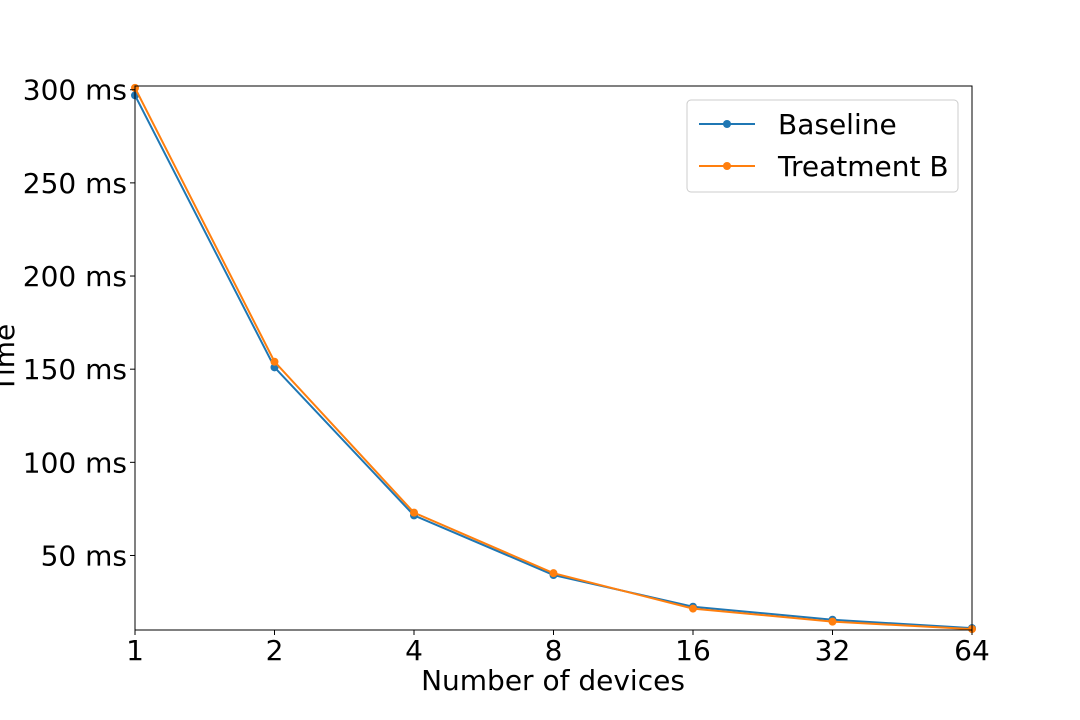  What do you see at coordinates (863, 166) in the screenshot?
I see `legend-entry-label: Treatment B` at bounding box center [863, 166].